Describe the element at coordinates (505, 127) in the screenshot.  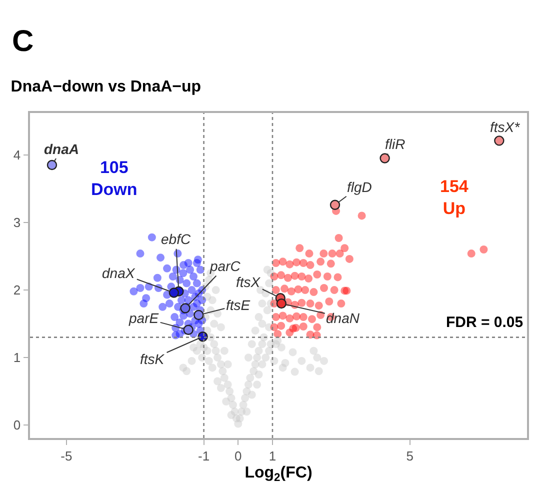
I see `annotation: ftsX*` at that location.